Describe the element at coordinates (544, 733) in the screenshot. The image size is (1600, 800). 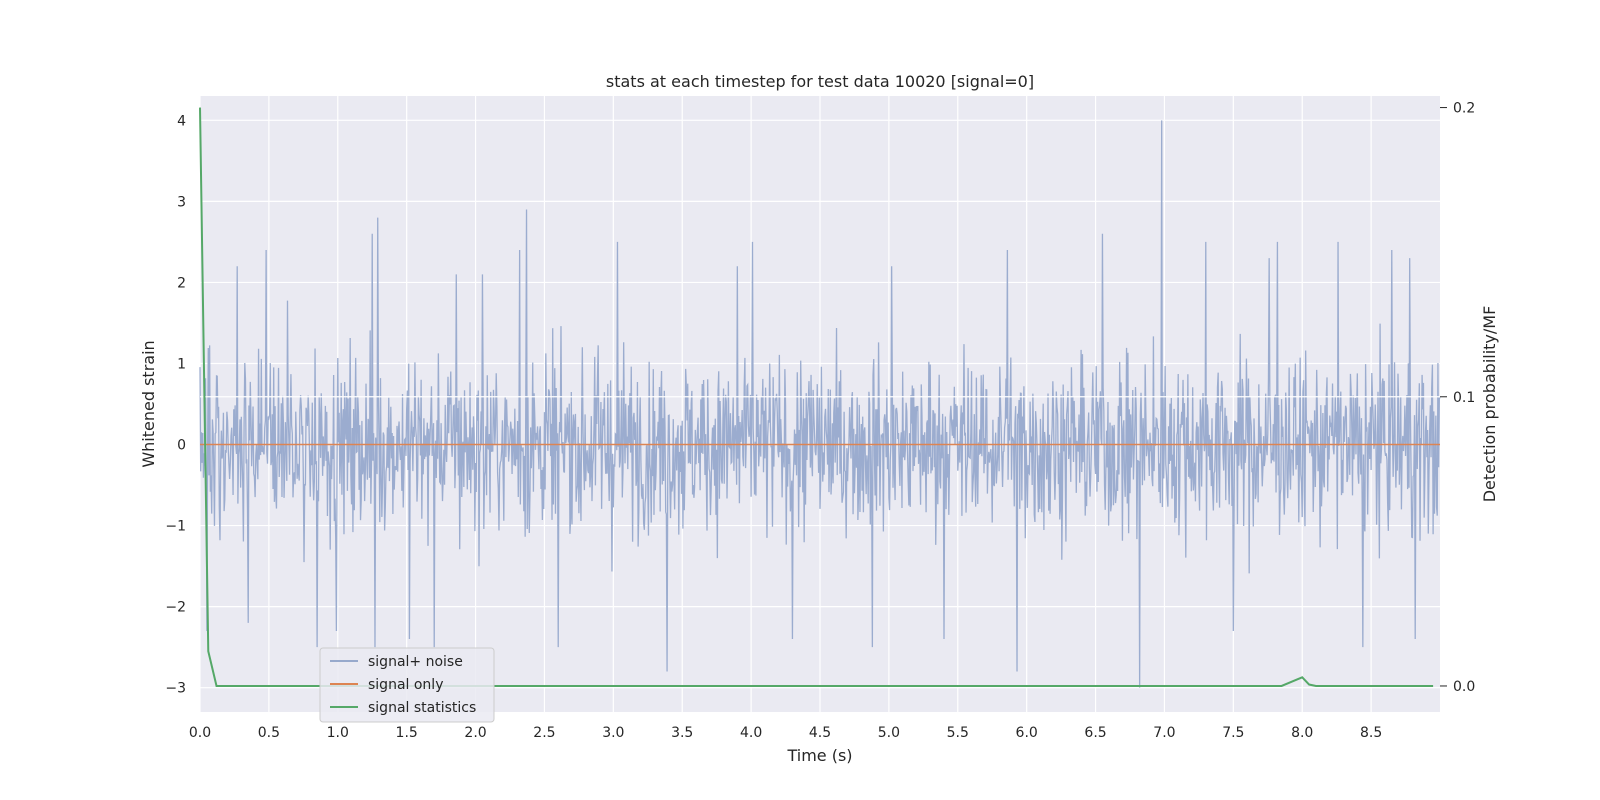
I see `x-tick-label: 2.5` at that location.